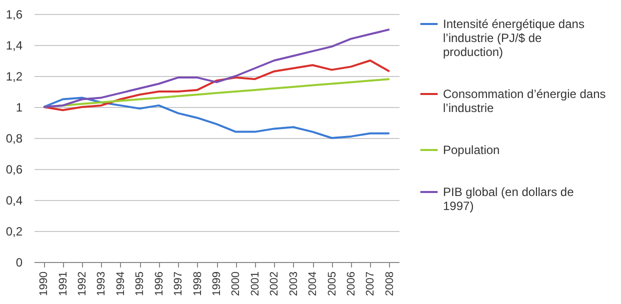 This screenshot has height=304, width=621. I want to click on x-tick-label: 1990, so click(44, 284).